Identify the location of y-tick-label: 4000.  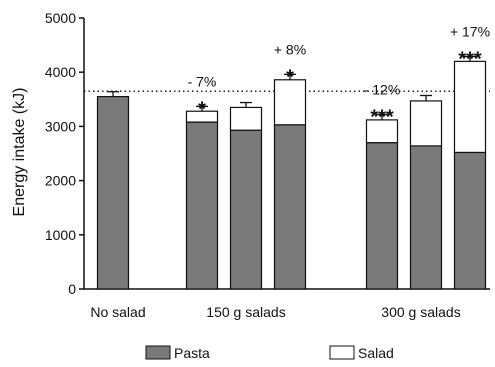
(60, 72).